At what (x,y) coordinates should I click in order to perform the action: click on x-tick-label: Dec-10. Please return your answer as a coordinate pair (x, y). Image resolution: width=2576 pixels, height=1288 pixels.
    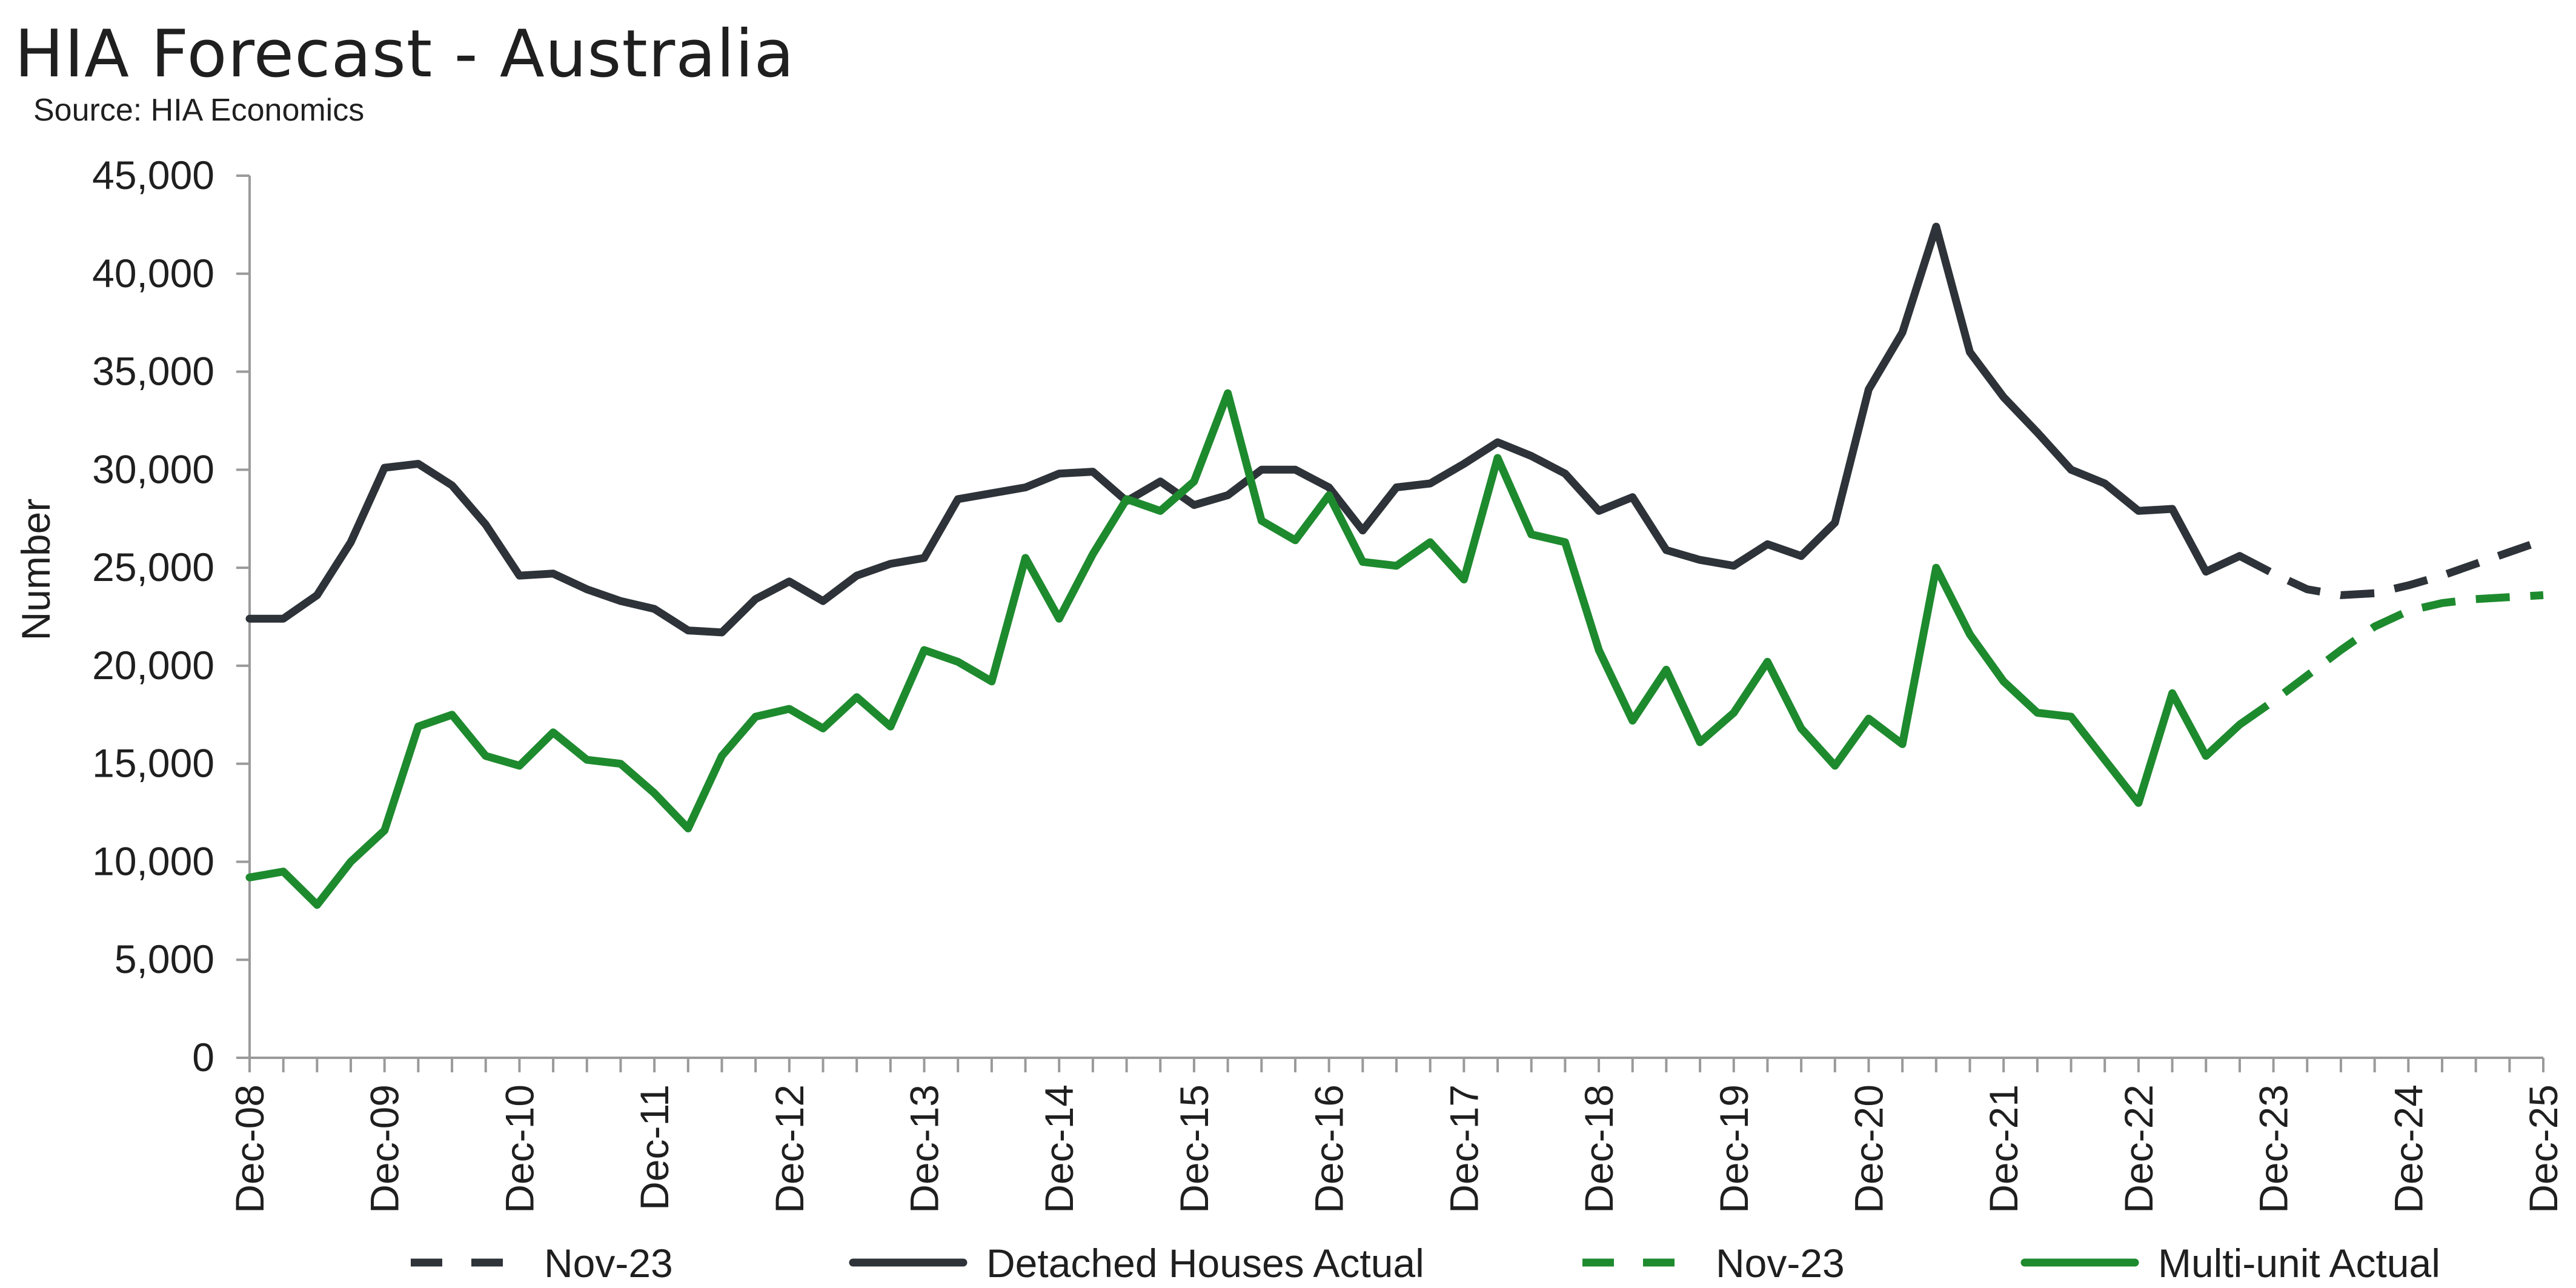
    Looking at the image, I should click on (519, 1148).